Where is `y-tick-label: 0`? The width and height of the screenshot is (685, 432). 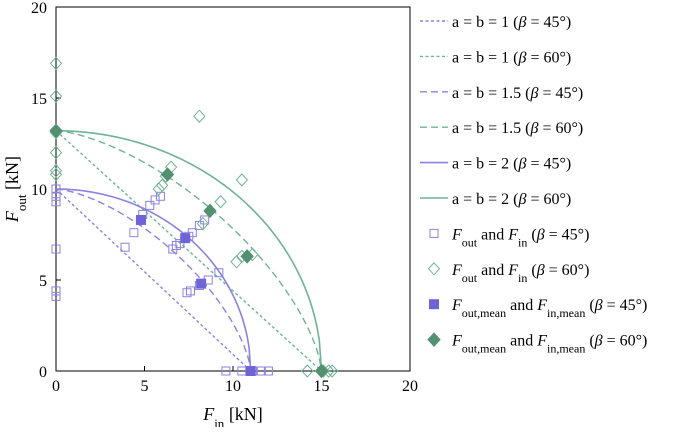 y-tick-label: 0 is located at coordinates (43, 372).